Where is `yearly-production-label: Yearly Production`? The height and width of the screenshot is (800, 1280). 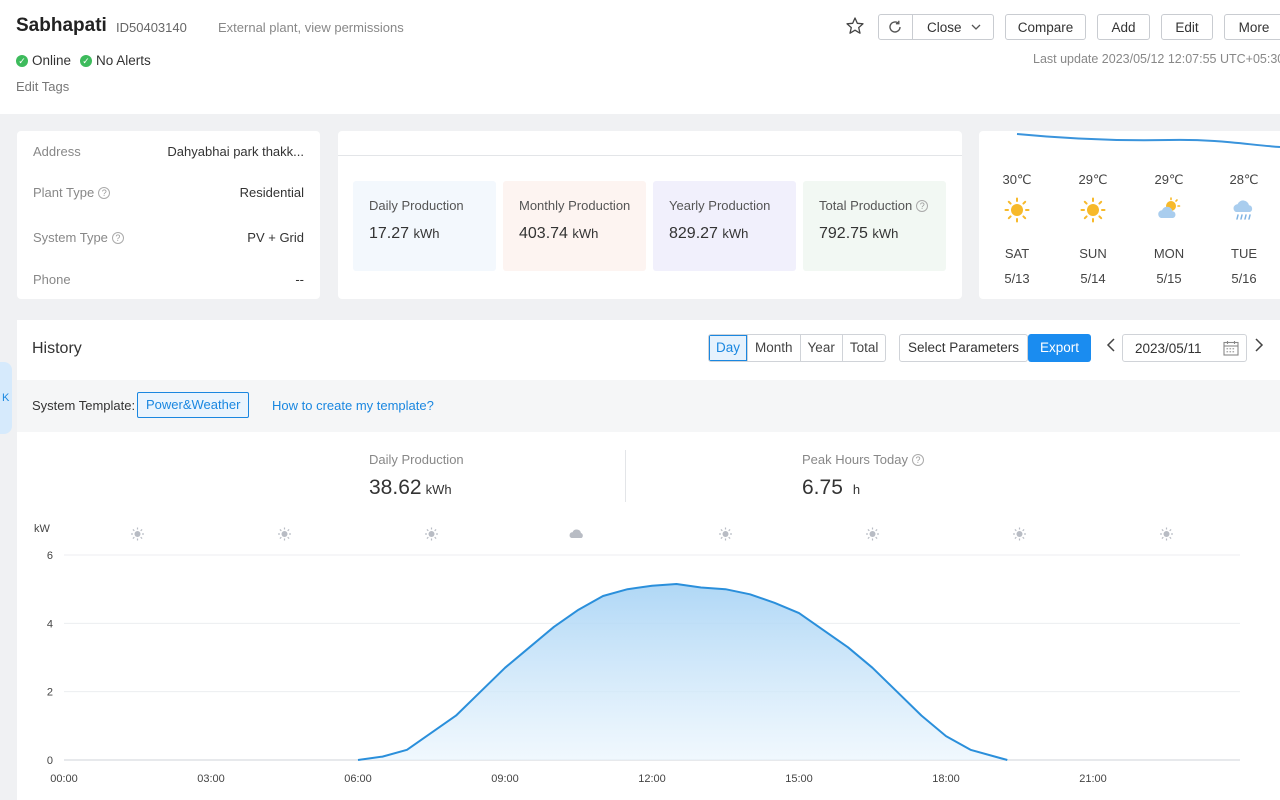 yearly-production-label: Yearly Production is located at coordinates (720, 205).